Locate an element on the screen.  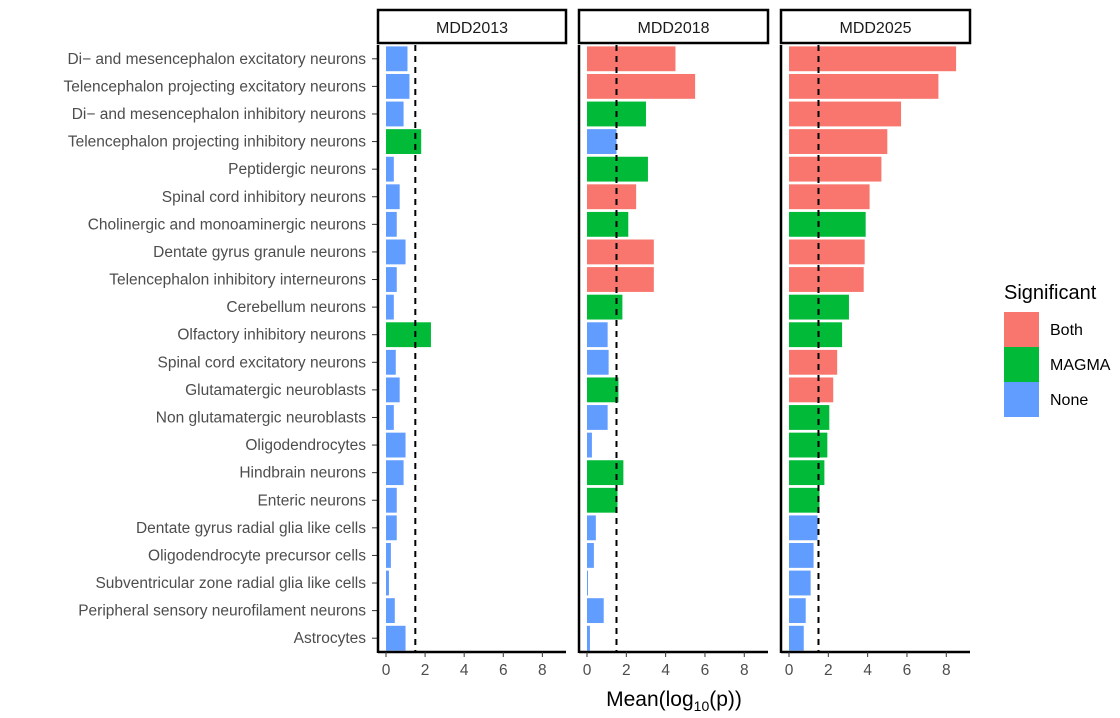
x-axis-title-main: Mean(log is located at coordinates (650, 699).